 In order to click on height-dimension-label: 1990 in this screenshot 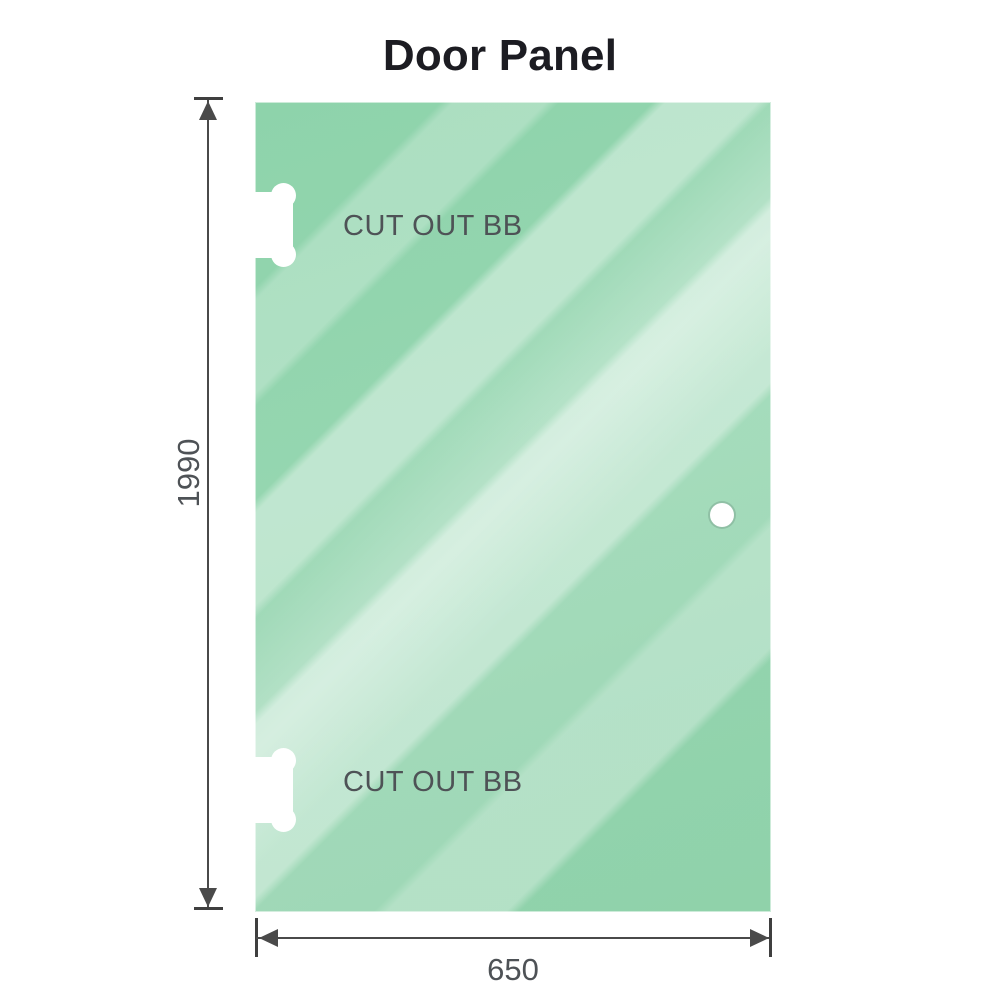, I will do `click(188, 473)`.